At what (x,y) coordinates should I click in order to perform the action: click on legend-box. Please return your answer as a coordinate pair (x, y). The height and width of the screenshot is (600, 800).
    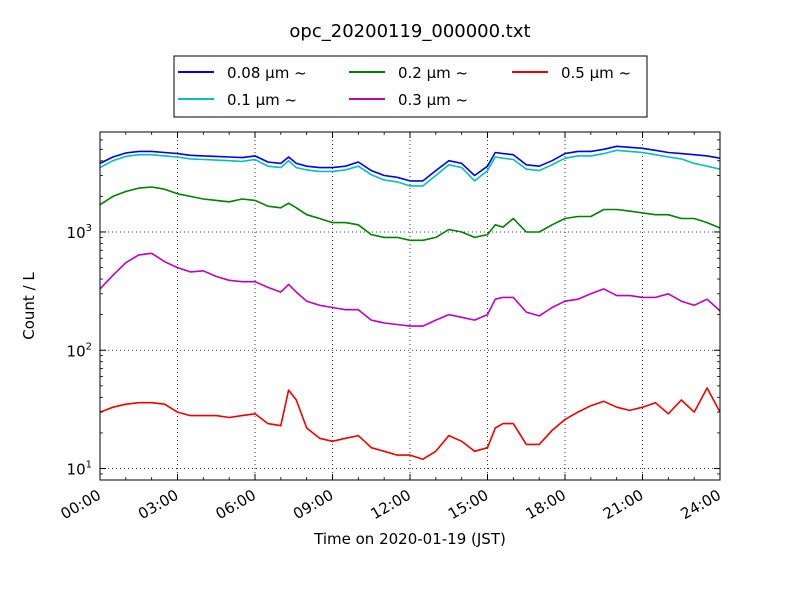
    Looking at the image, I should click on (410, 86).